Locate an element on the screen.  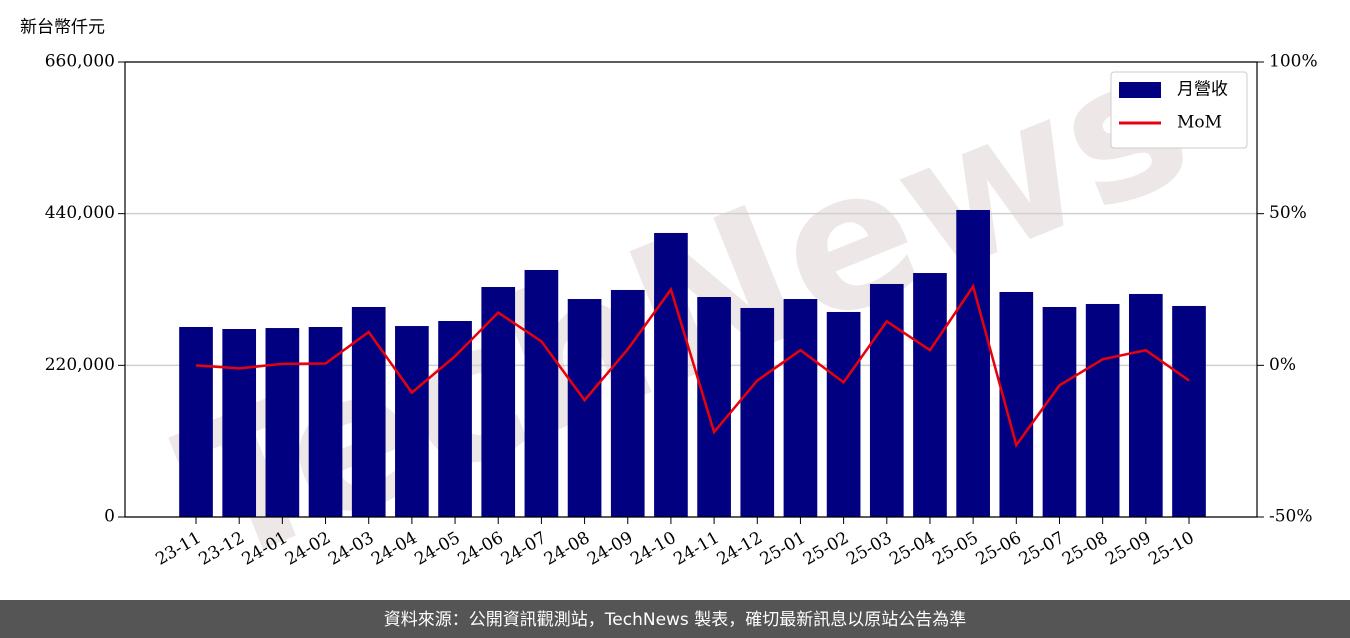
legend-label: MoM is located at coordinates (1199, 123).